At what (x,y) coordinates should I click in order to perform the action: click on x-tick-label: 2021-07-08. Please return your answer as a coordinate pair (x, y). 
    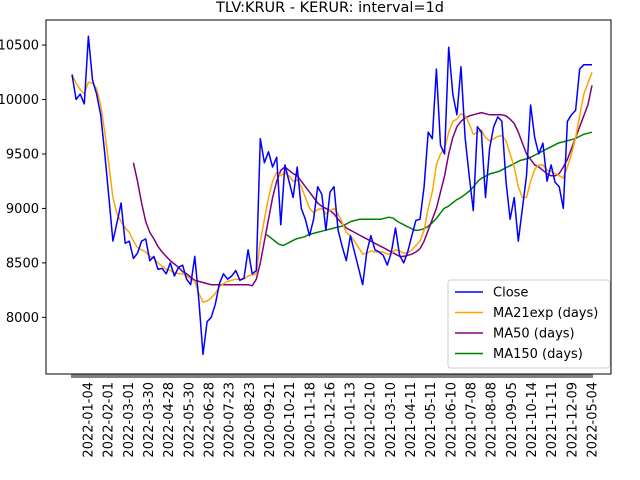
    Looking at the image, I should click on (472, 420).